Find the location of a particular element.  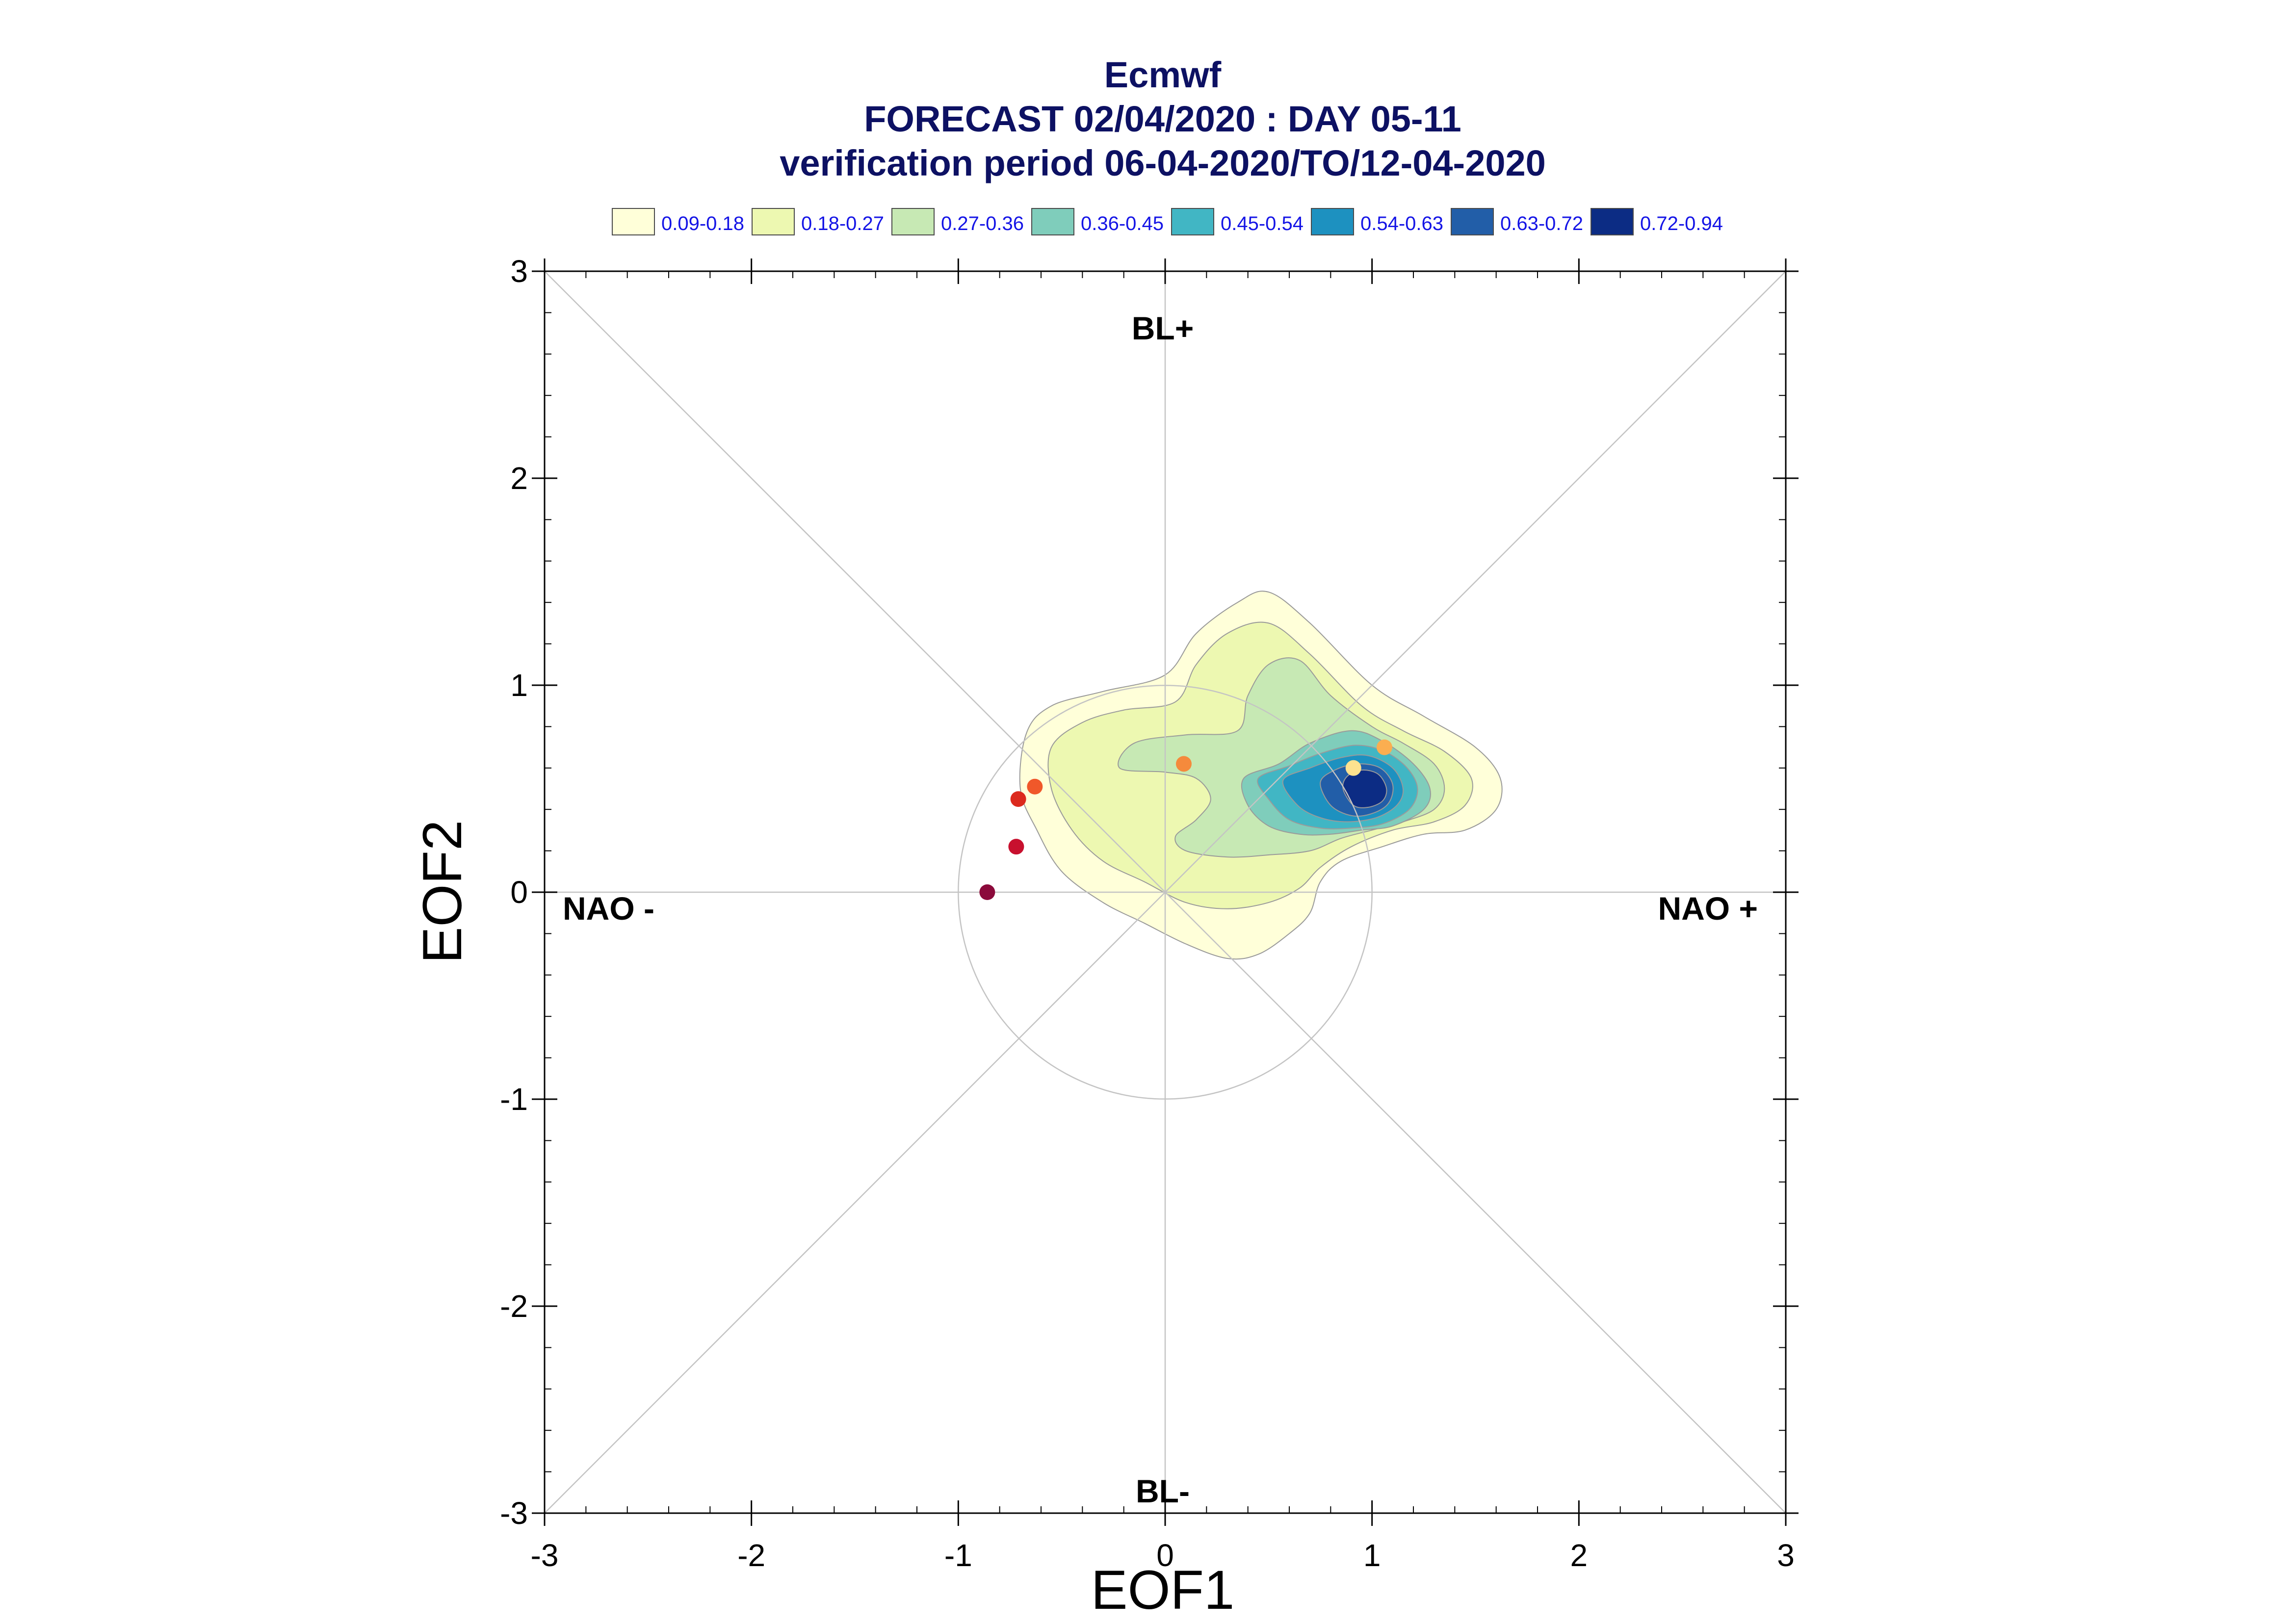

x-tick-label: -2 is located at coordinates (751, 1555).